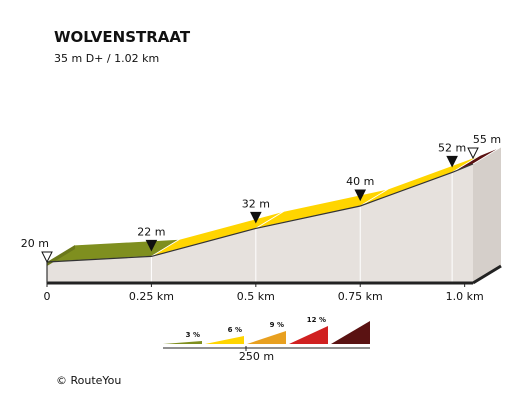  Describe the element at coordinates (316, 320) in the screenshot. I see `legend-label-3: 12 %` at that location.